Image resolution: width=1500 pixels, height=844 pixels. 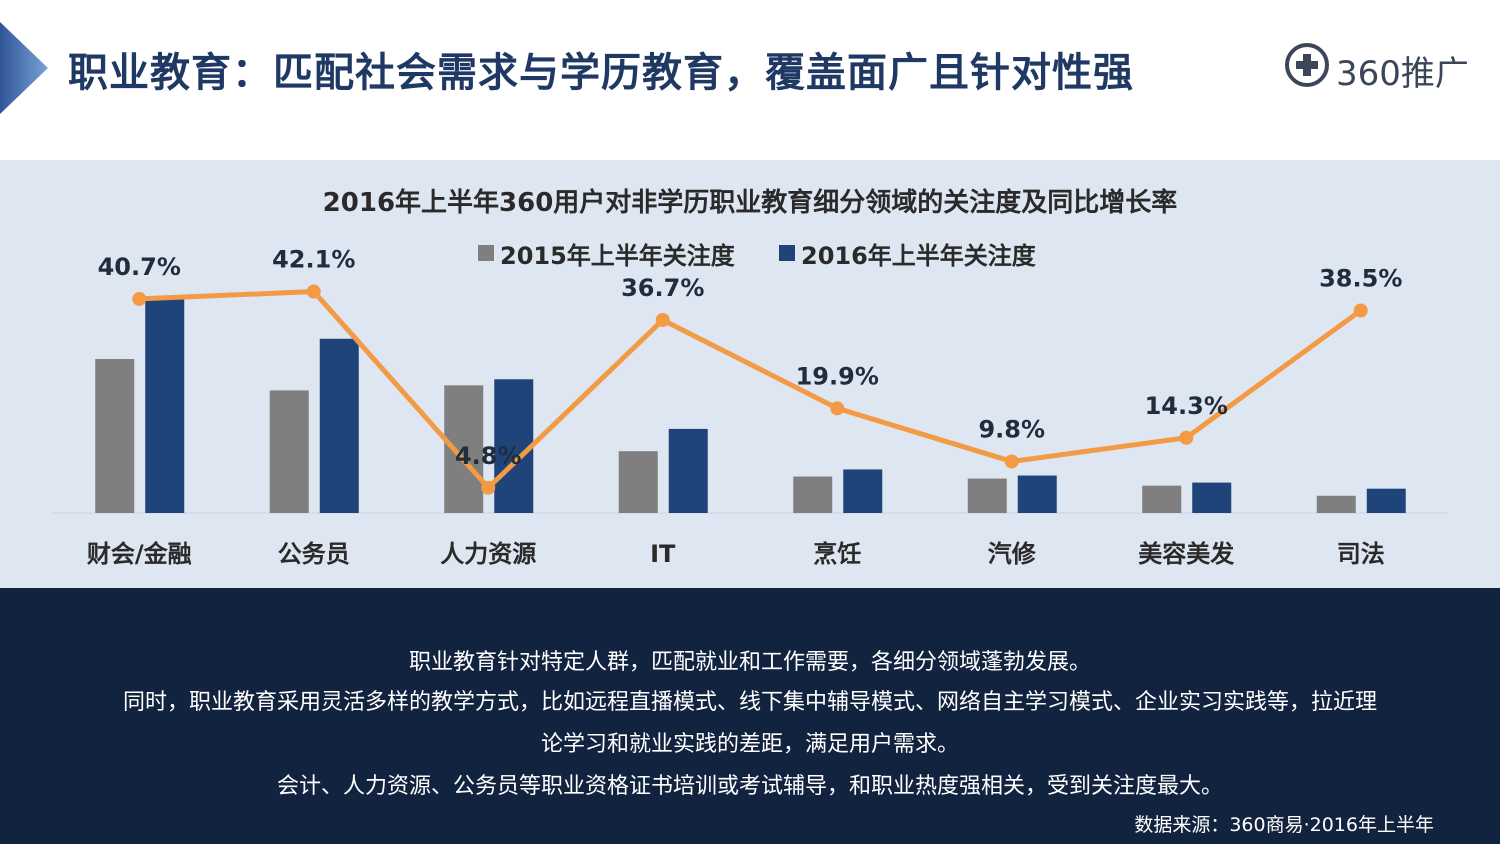 What do you see at coordinates (601, 73) in the screenshot?
I see `page-title: 职业教育：匹配社会需求与学历教育，覆盖面广且针对性强` at bounding box center [601, 73].